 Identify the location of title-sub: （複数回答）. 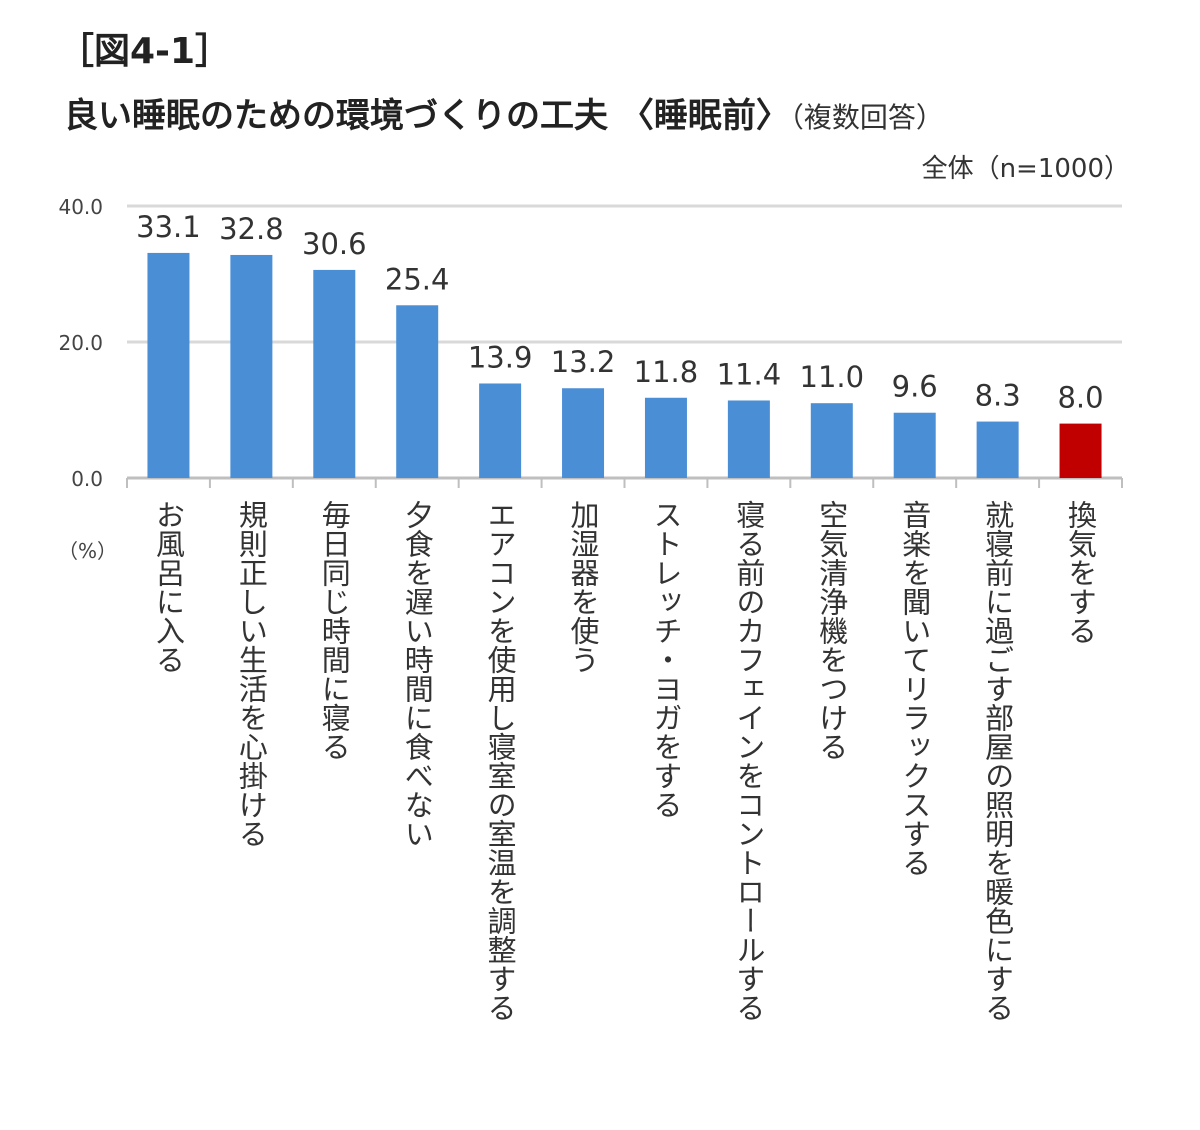
(866, 117).